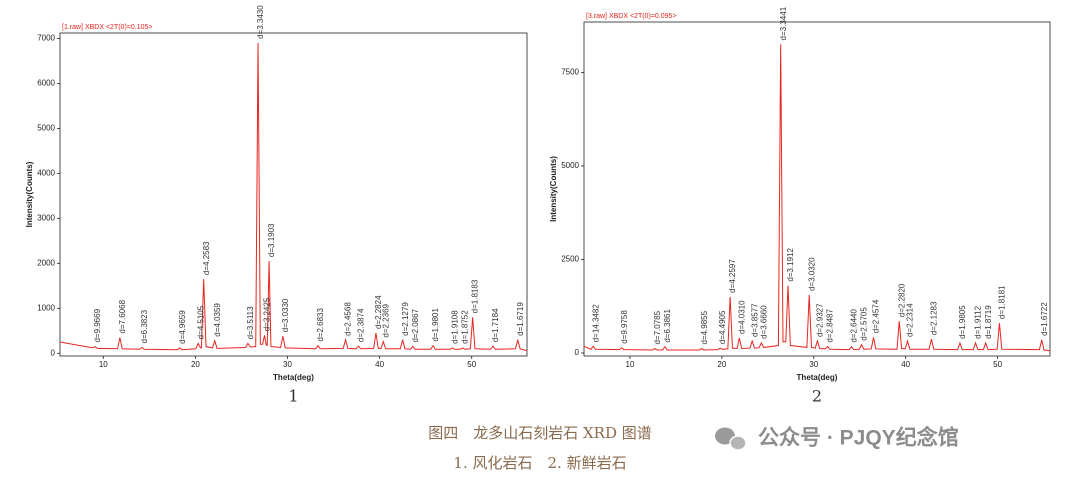 The width and height of the screenshot is (1080, 481). I want to click on peak-label: d=14.3482, so click(595, 323).